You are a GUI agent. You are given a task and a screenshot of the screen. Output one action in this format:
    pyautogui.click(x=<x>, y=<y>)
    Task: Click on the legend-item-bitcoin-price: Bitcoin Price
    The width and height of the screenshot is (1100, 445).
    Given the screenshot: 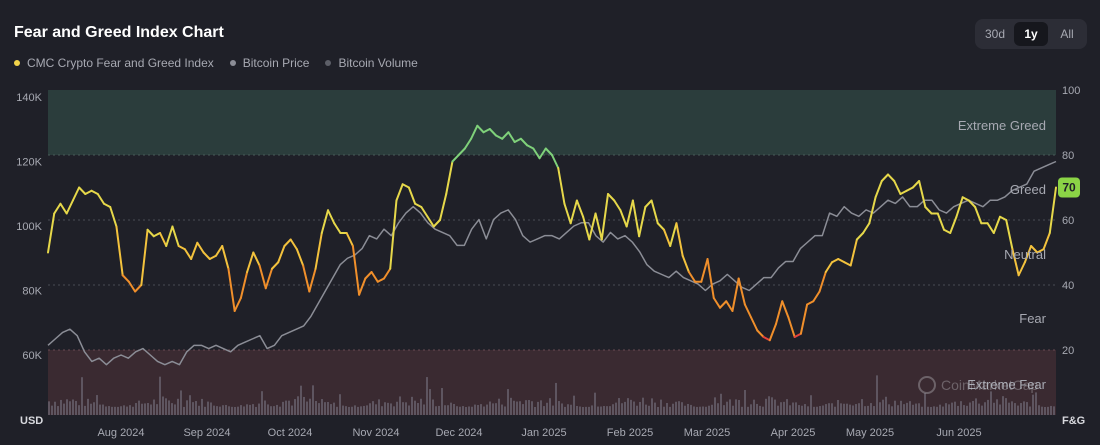 What is the action you would take?
    pyautogui.click(x=269, y=63)
    